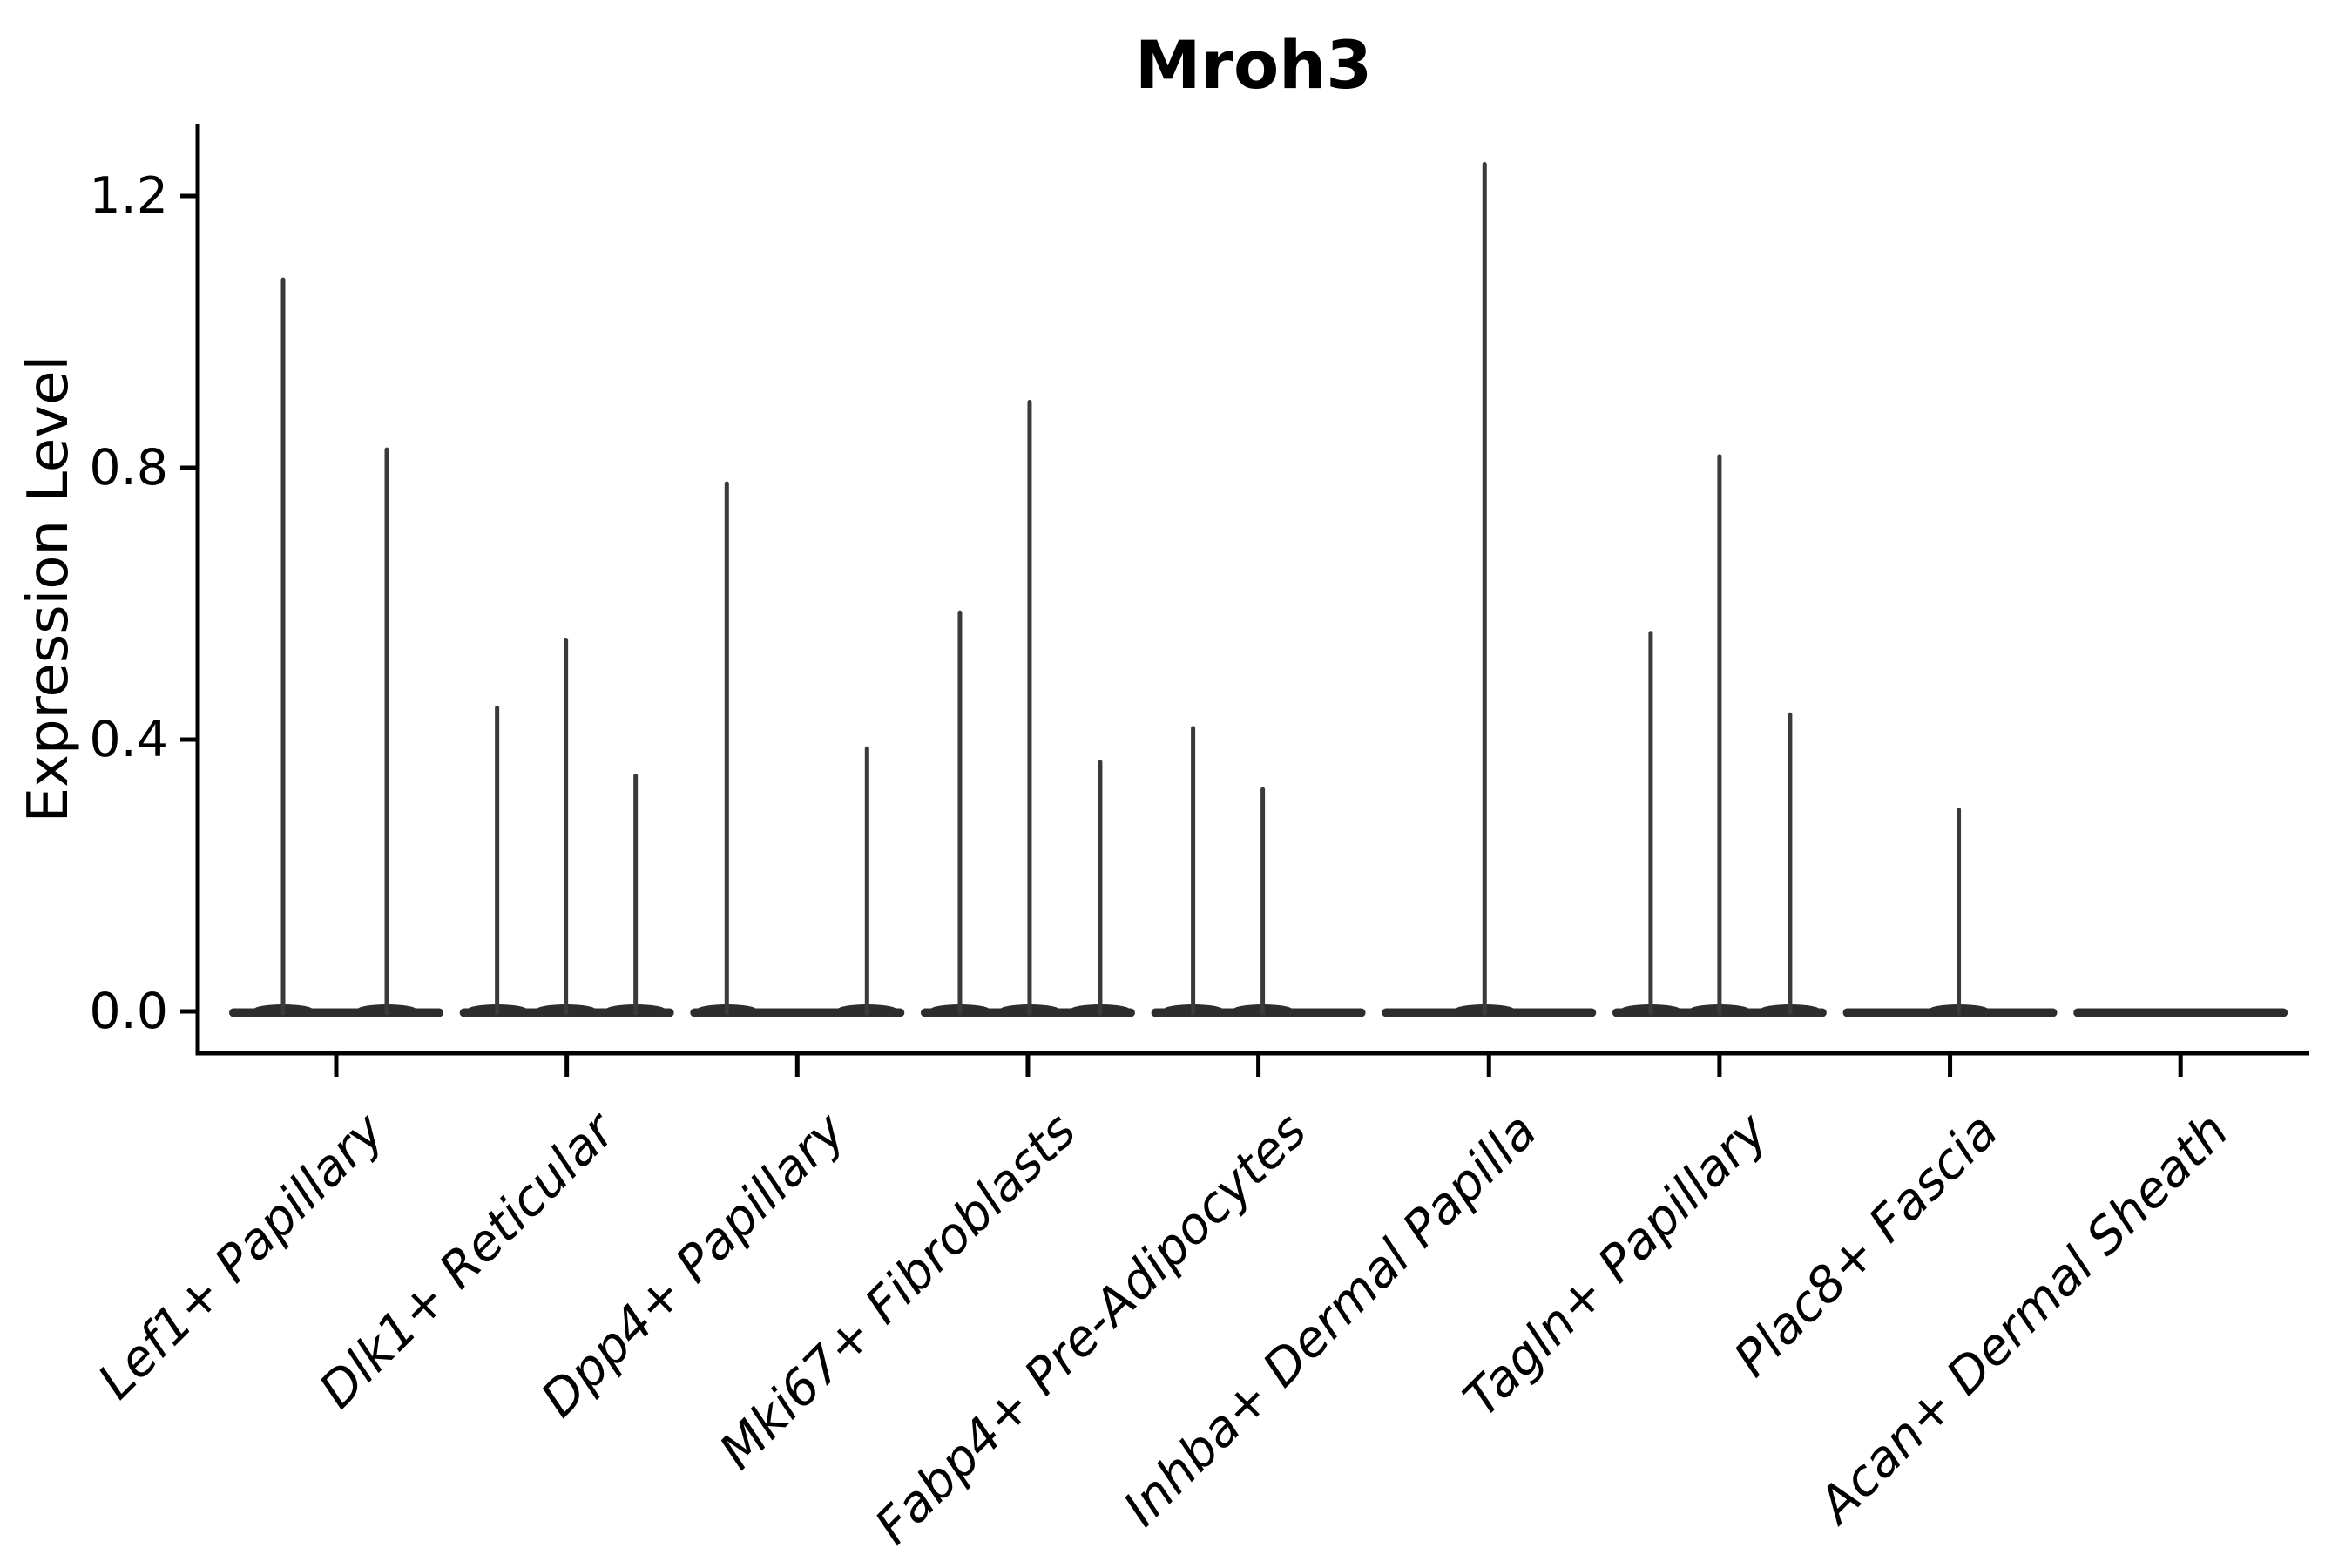 The height and width of the screenshot is (1568, 2352). I want to click on y-axis-label: Expression Level, so click(49, 589).